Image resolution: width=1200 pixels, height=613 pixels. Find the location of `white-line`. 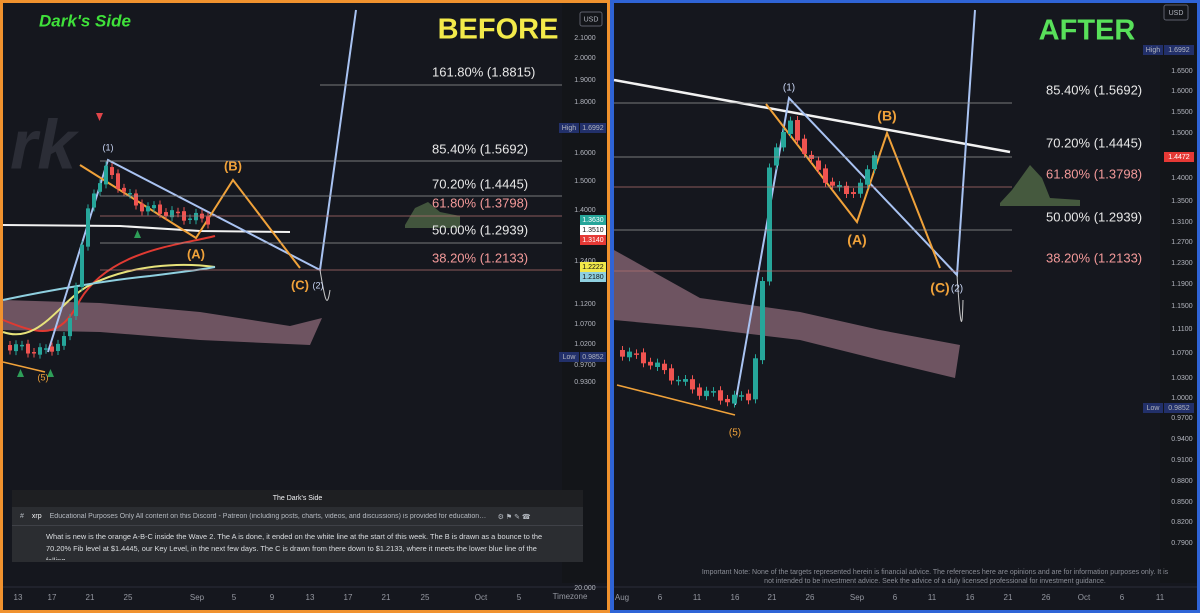

white-line is located at coordinates (812, 116).